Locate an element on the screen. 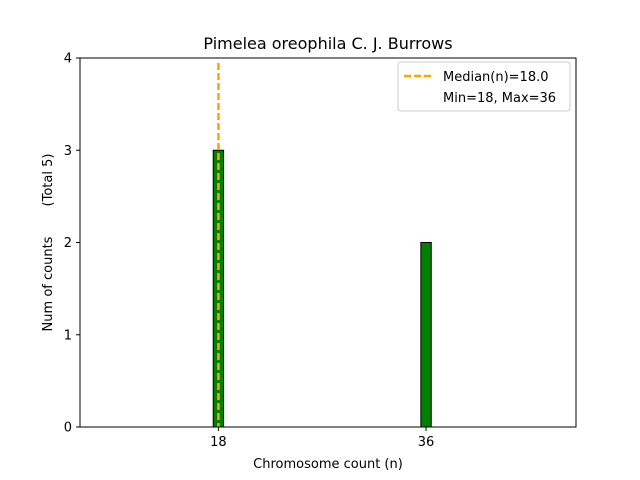  legend-box is located at coordinates (484, 86).